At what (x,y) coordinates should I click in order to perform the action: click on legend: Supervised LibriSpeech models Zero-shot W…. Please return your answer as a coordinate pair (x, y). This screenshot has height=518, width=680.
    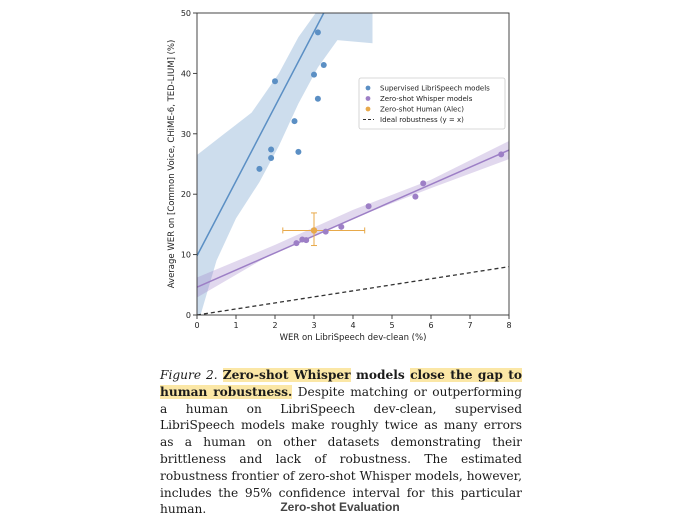
    Looking at the image, I should click on (432, 103).